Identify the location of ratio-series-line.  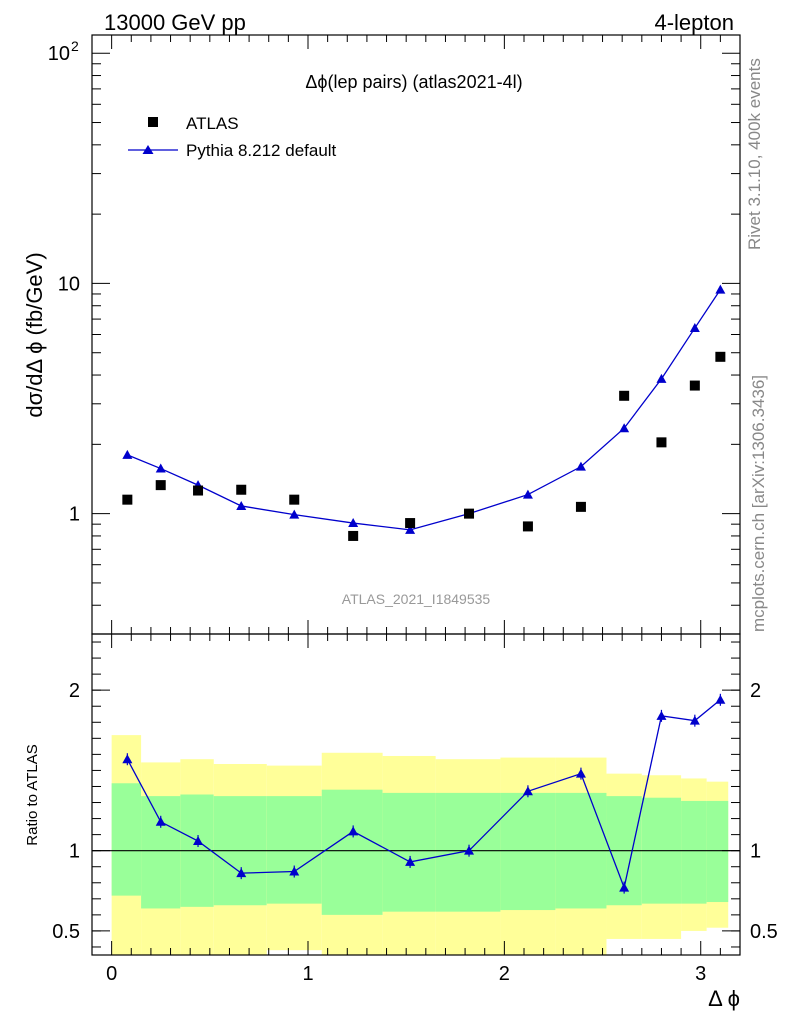
(423, 794).